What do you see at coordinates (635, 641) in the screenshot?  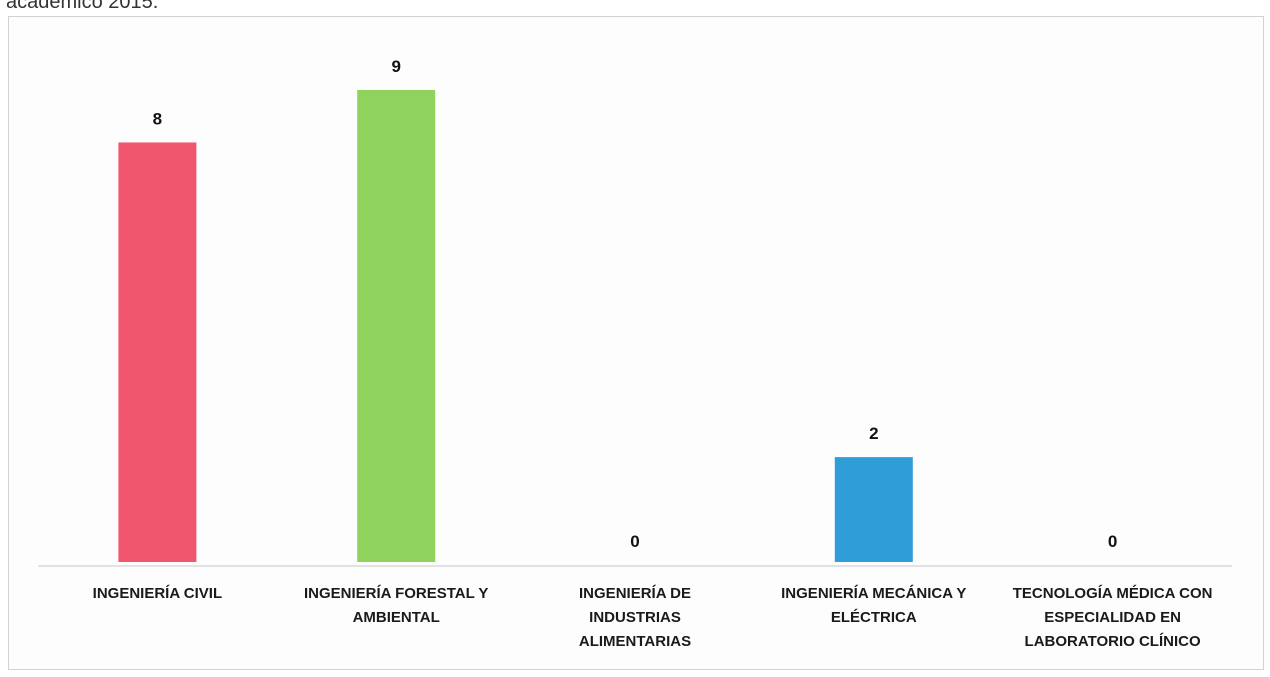 I see `category-label-line: ALIMENTARIAS` at bounding box center [635, 641].